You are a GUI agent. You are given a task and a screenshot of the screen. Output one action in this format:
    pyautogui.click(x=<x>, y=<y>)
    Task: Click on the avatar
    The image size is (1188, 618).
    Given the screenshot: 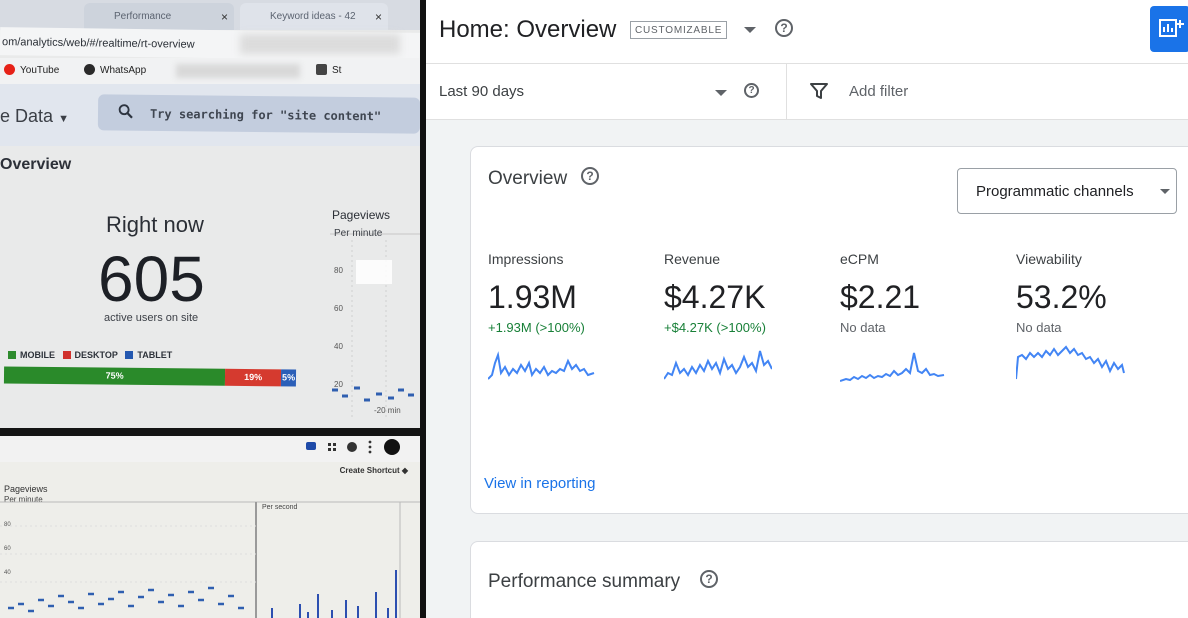 What is the action you would take?
    pyautogui.click(x=392, y=447)
    